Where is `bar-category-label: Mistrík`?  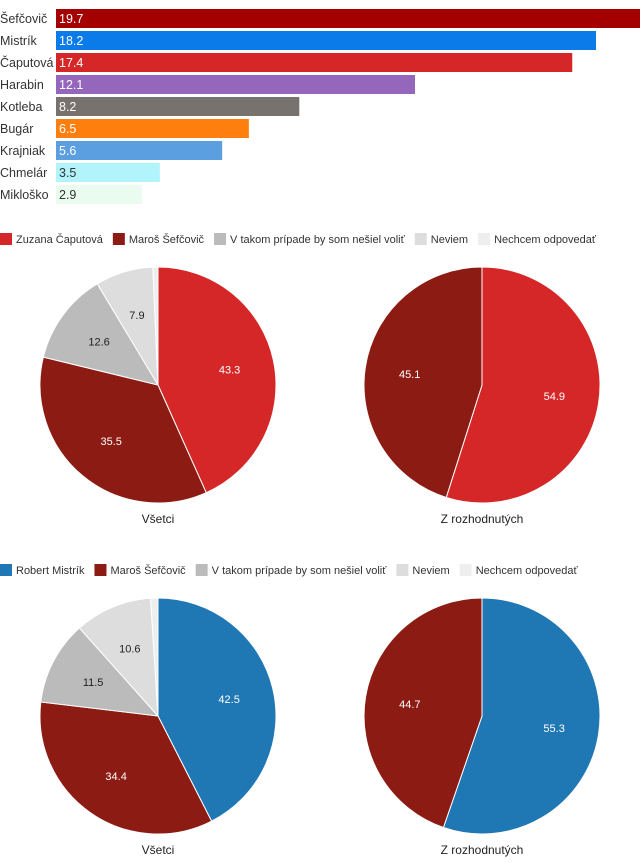
bar-category-label: Mistrík is located at coordinates (19, 41).